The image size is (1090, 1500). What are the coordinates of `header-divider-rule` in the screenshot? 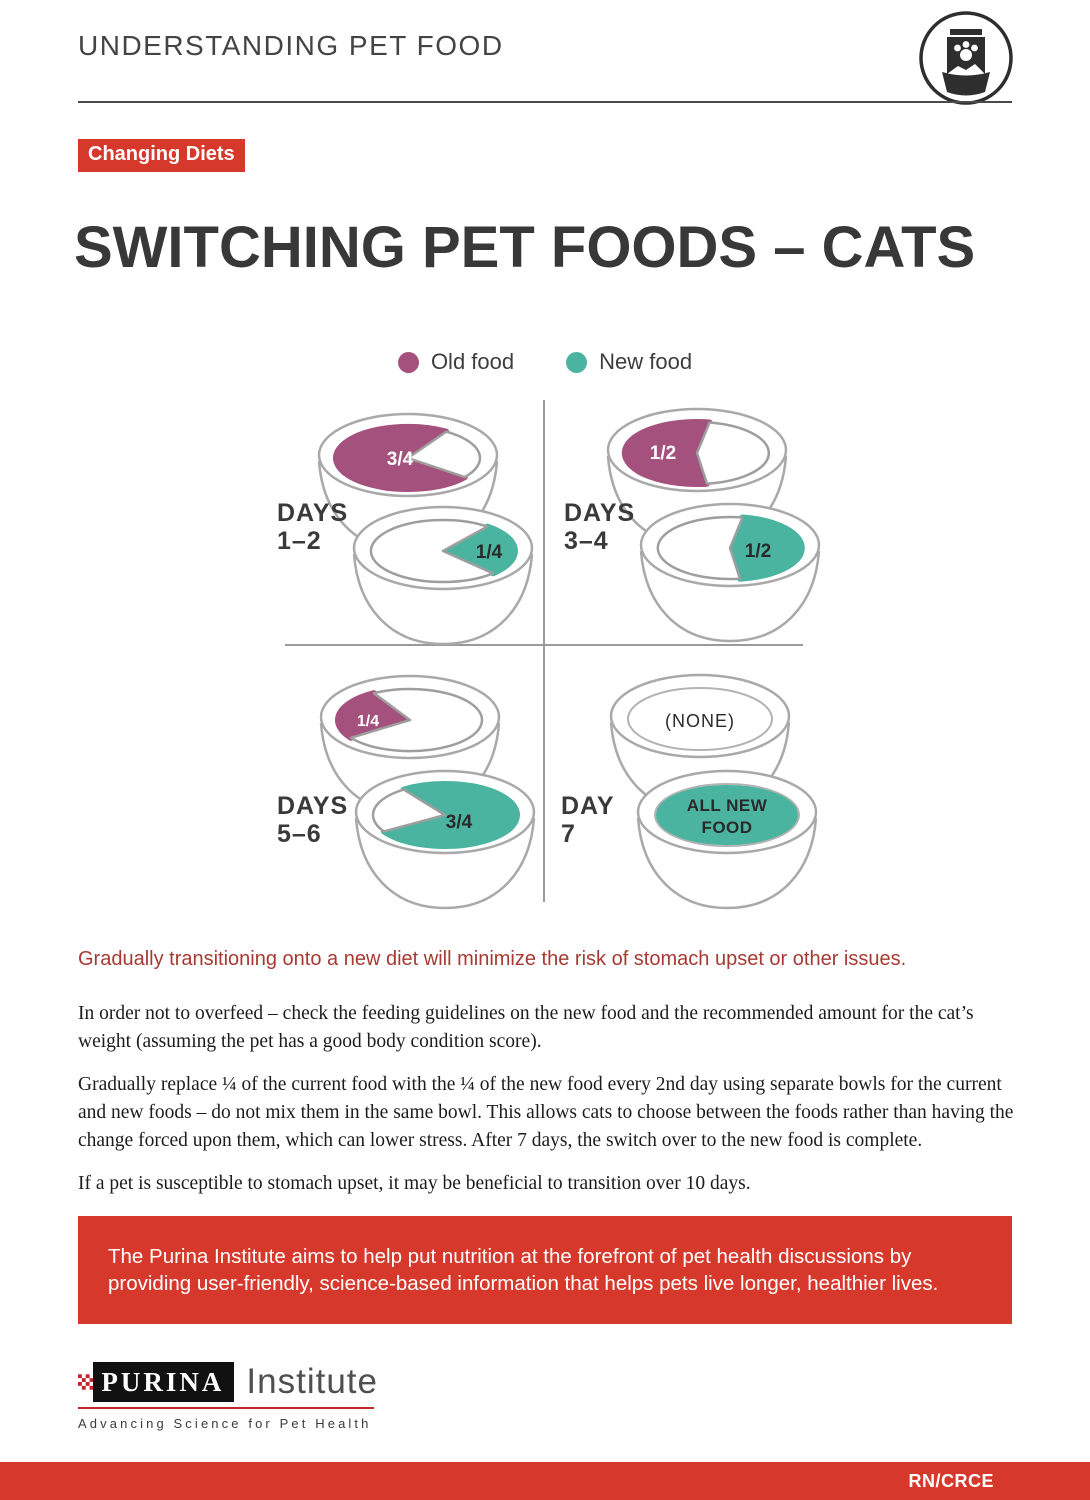 It's located at (545, 102).